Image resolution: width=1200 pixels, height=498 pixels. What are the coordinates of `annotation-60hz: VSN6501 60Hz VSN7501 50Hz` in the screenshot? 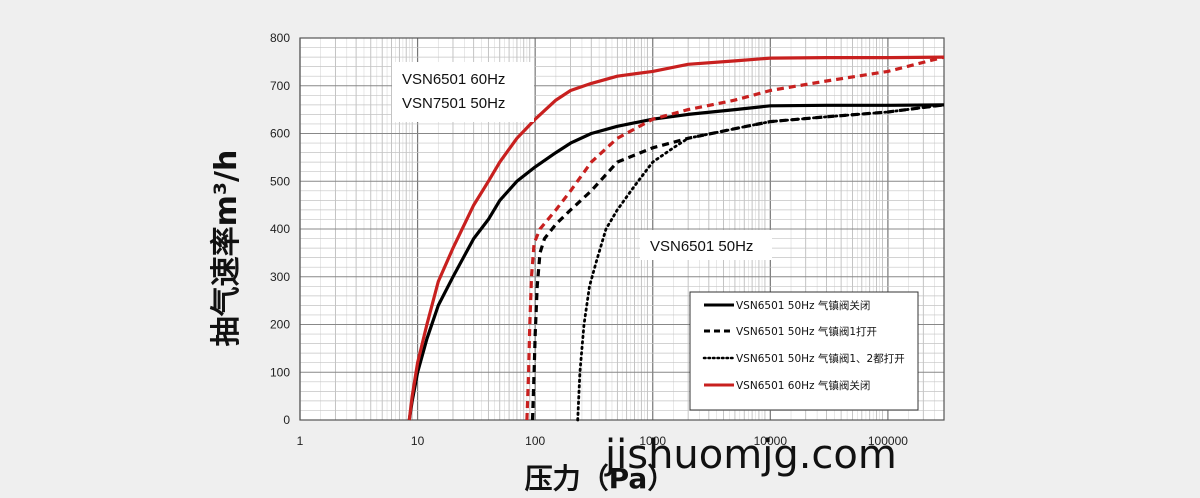 It's located at (463, 92).